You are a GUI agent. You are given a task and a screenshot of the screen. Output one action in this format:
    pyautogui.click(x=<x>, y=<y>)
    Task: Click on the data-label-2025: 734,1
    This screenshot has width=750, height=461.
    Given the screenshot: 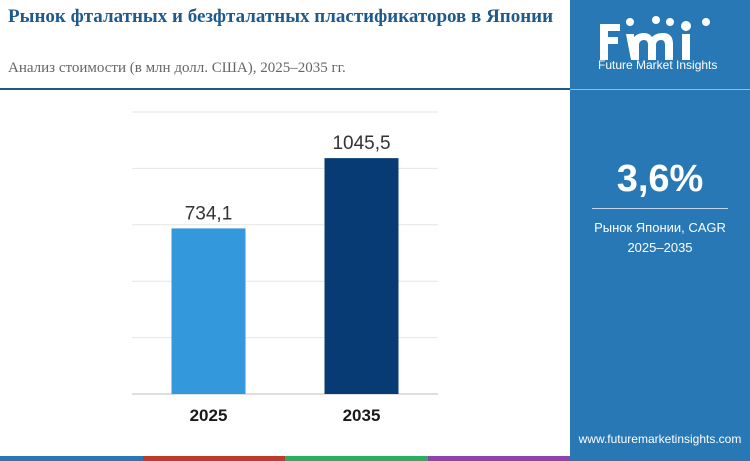 What is the action you would take?
    pyautogui.click(x=209, y=213)
    